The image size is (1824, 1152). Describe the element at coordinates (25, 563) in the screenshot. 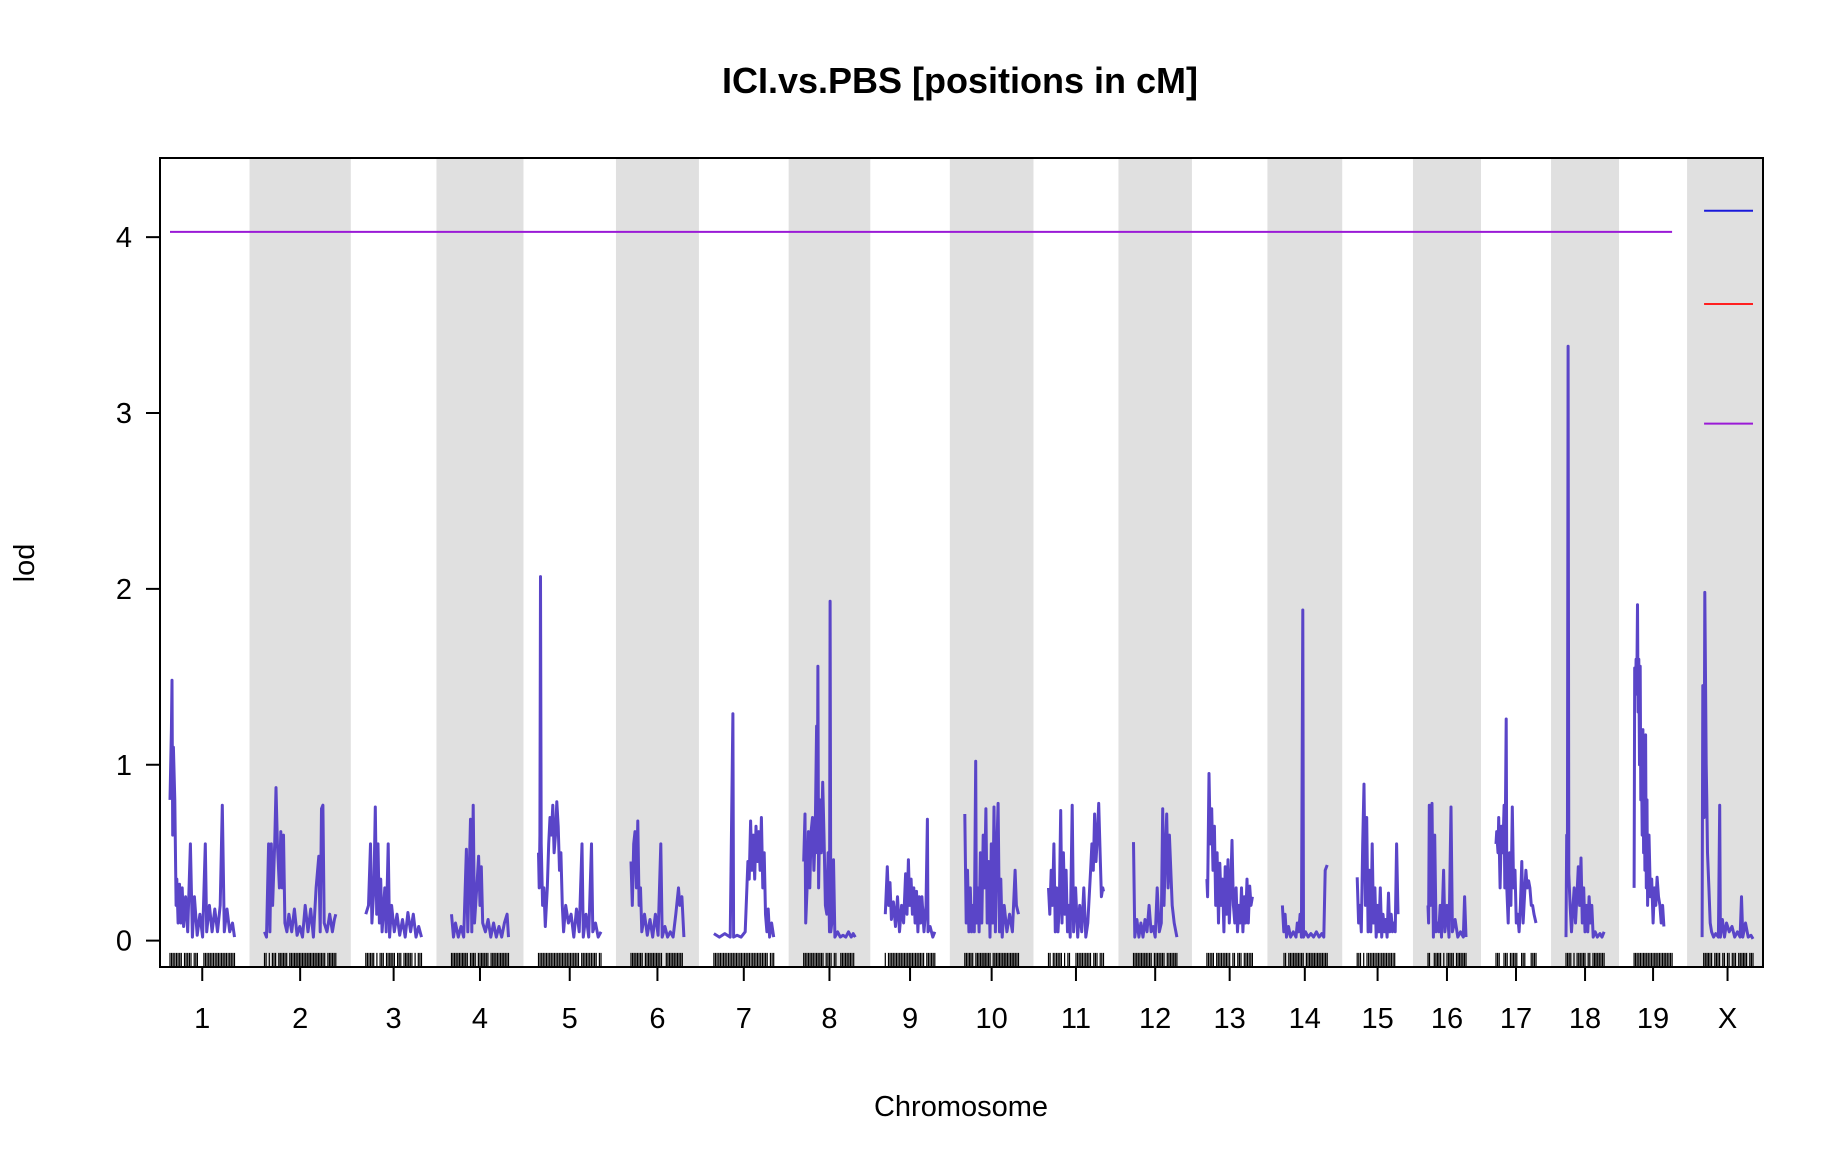

I see `y-axis-label: lod` at that location.